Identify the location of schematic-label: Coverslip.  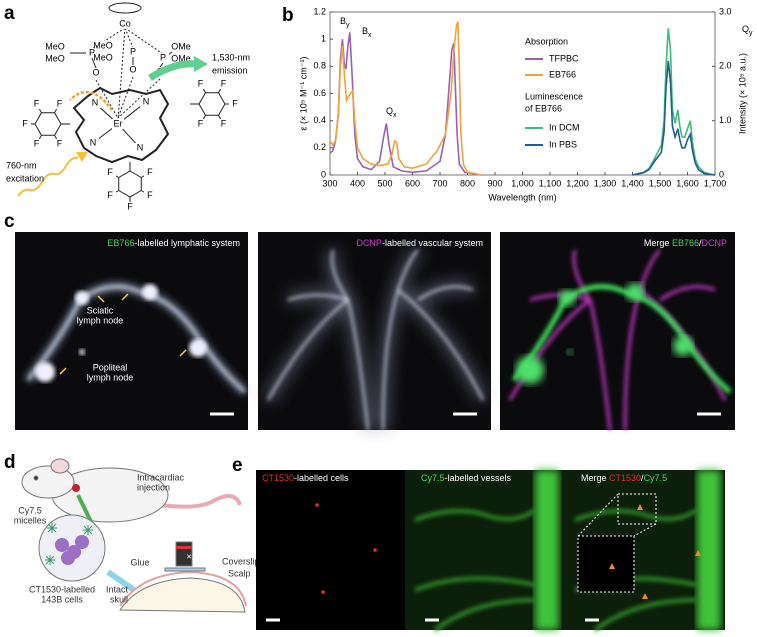
(241, 561).